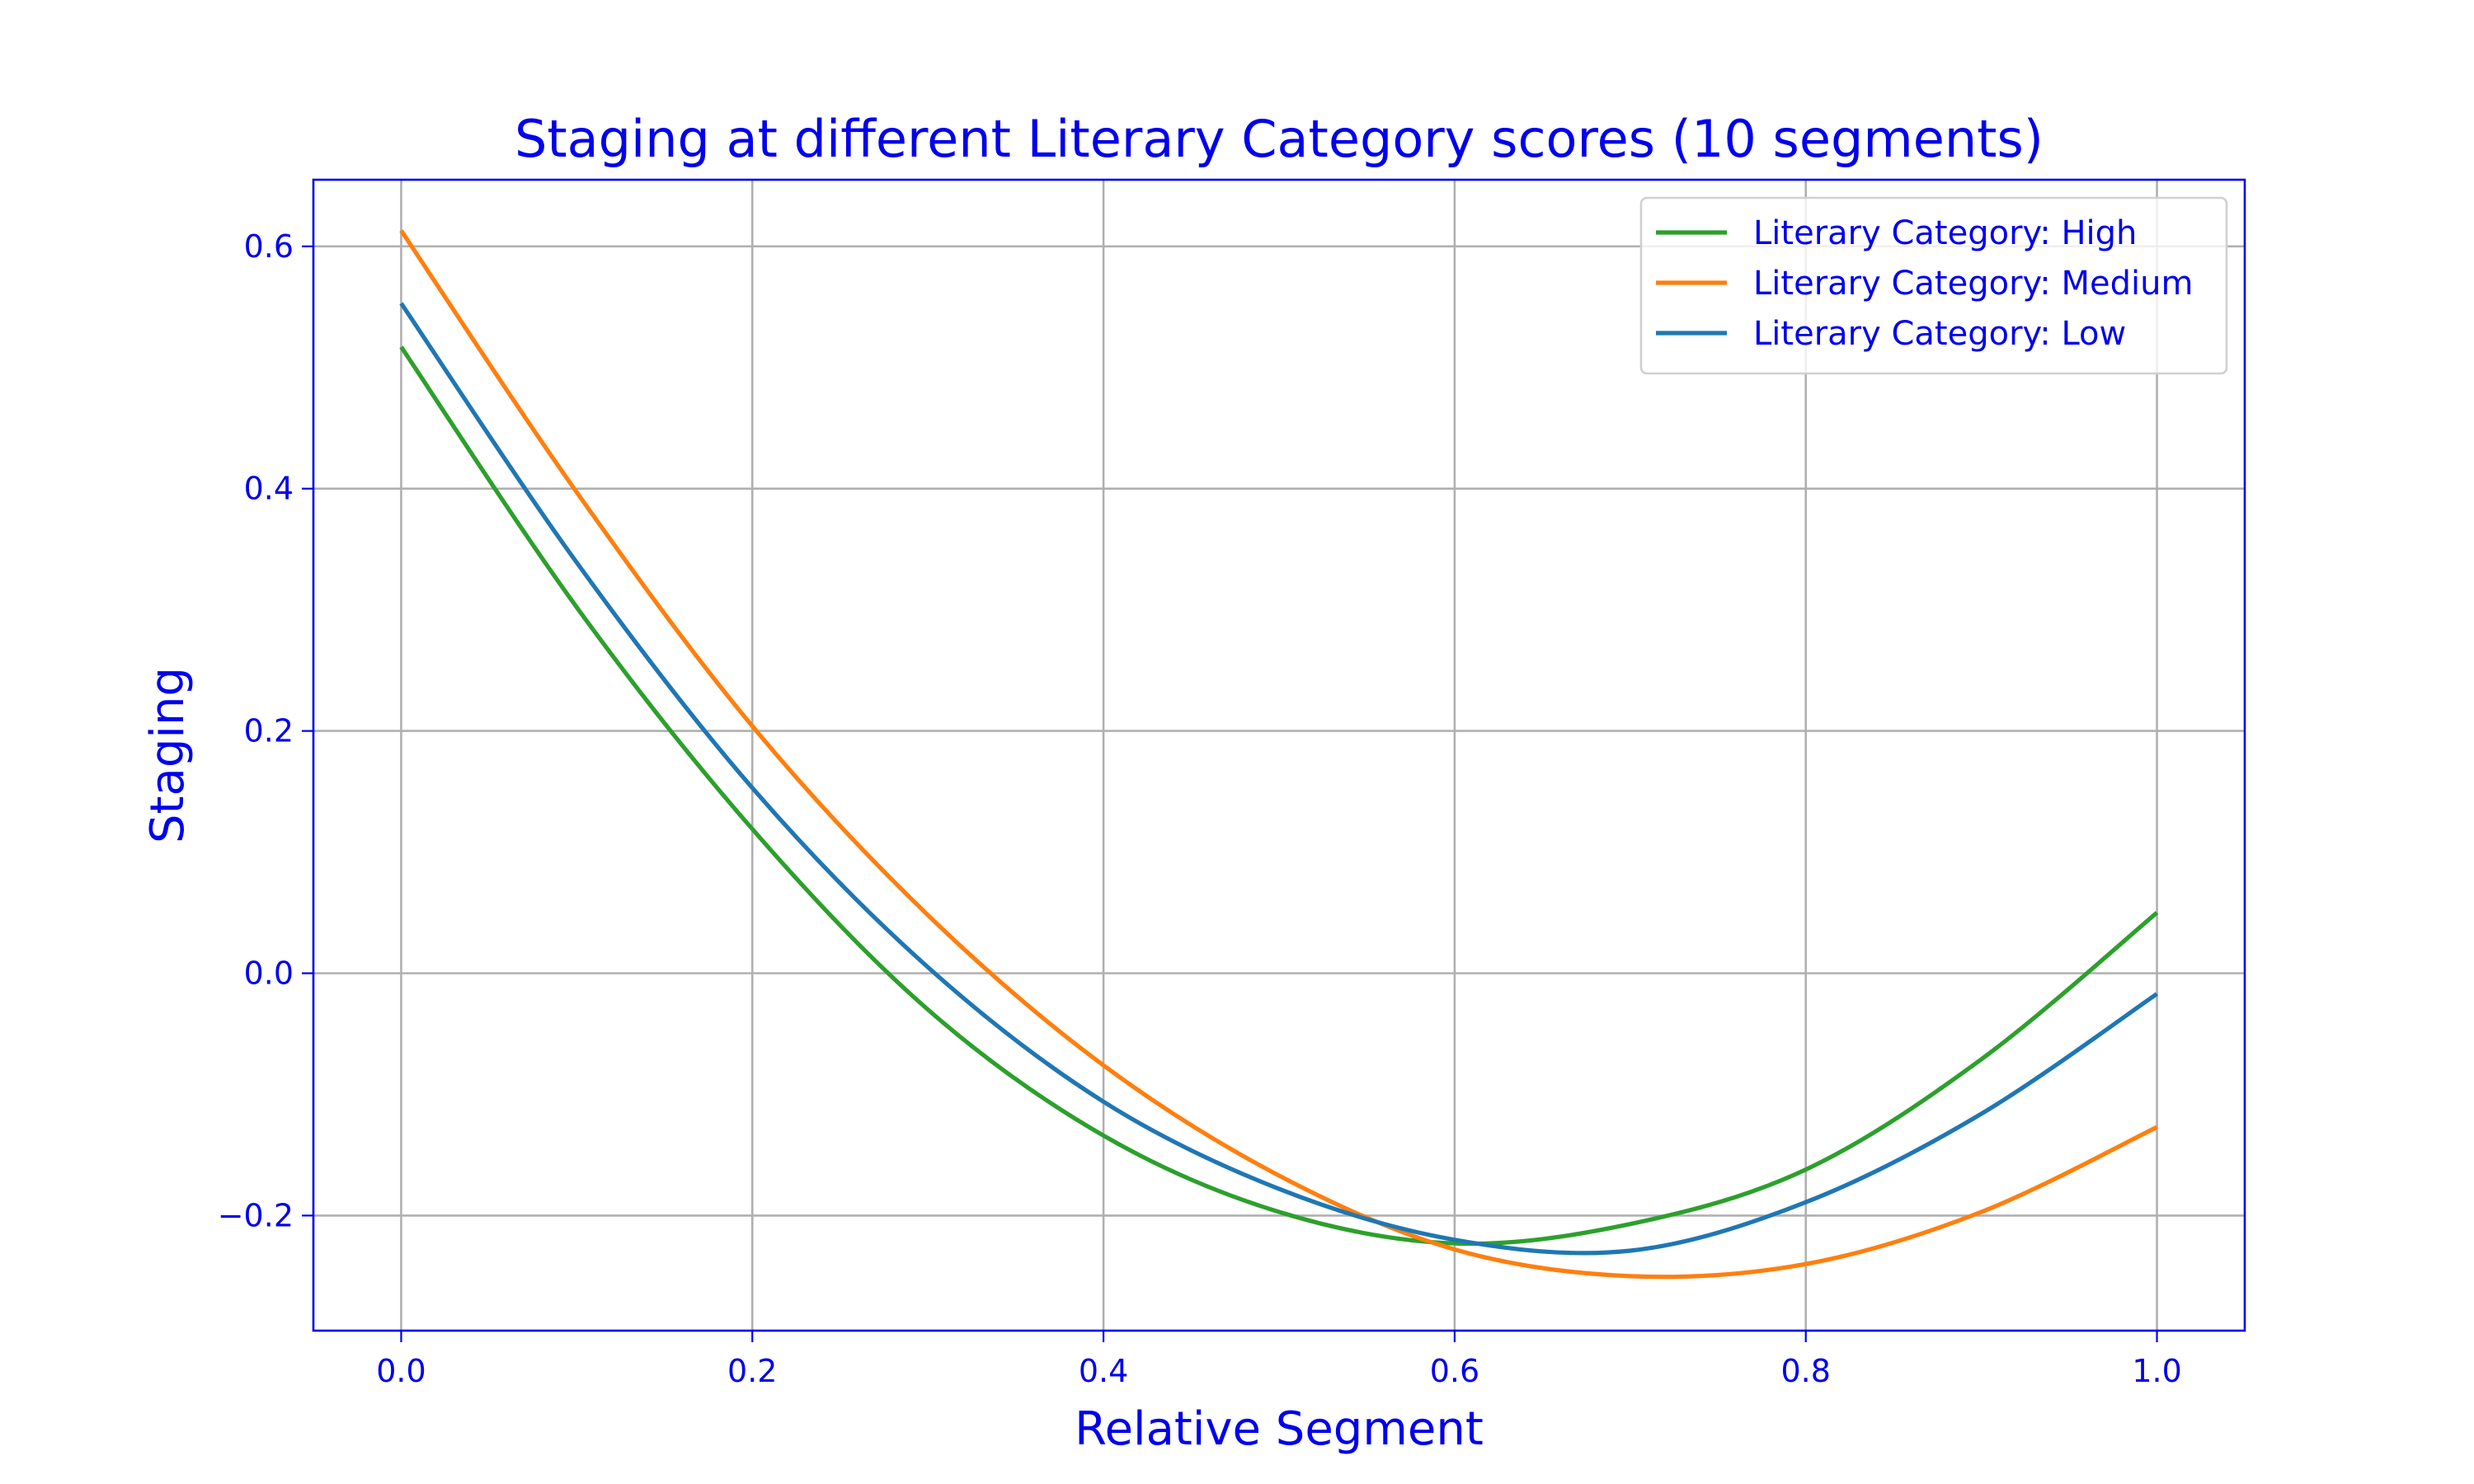  I want to click on legend-label-literary-category-low: Literary Category: Low, so click(1939, 334).